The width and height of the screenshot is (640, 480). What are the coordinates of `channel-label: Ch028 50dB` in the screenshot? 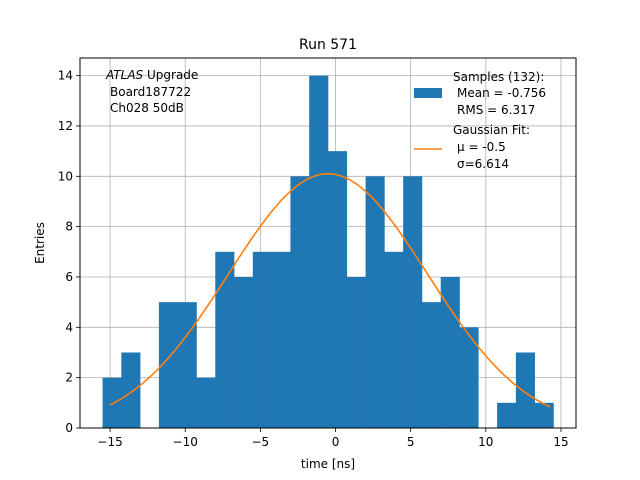 It's located at (147, 108).